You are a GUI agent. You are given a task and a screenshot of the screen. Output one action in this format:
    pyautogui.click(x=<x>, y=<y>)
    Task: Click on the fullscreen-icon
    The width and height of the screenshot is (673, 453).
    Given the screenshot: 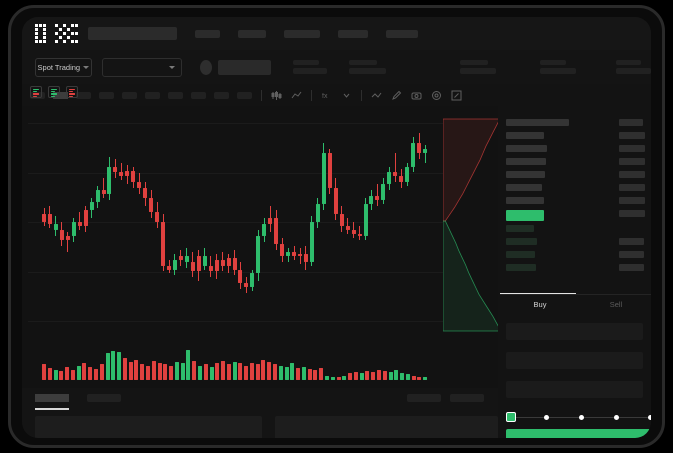 What is the action you would take?
    pyautogui.click(x=456, y=95)
    